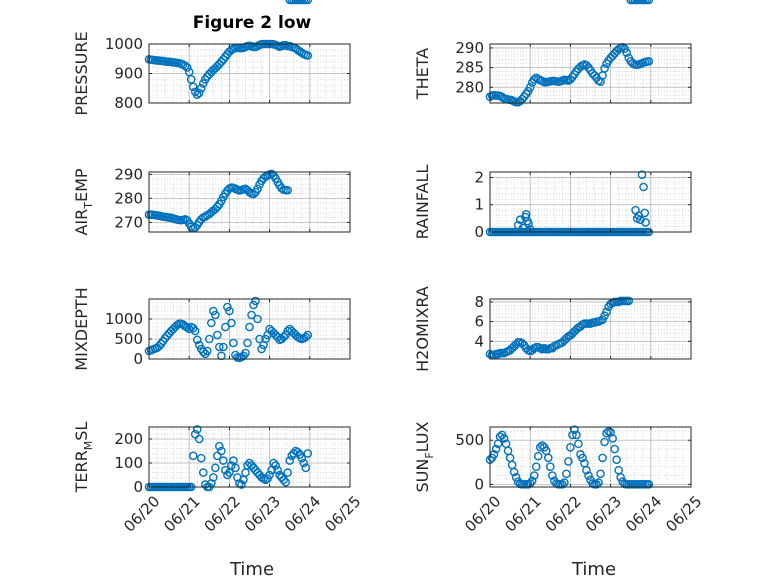 The height and width of the screenshot is (583, 778). What do you see at coordinates (83, 458) in the screenshot?
I see `y-axis-label: TERRMSL` at bounding box center [83, 458].